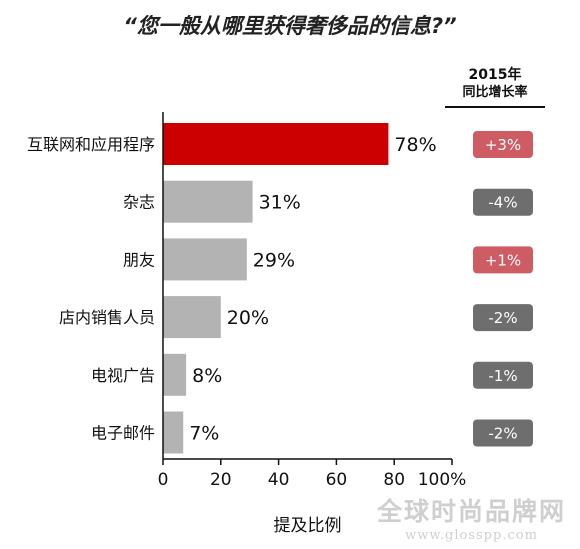 The image size is (580, 549). What do you see at coordinates (337, 480) in the screenshot?
I see `x-tick-label-60: 60` at bounding box center [337, 480].